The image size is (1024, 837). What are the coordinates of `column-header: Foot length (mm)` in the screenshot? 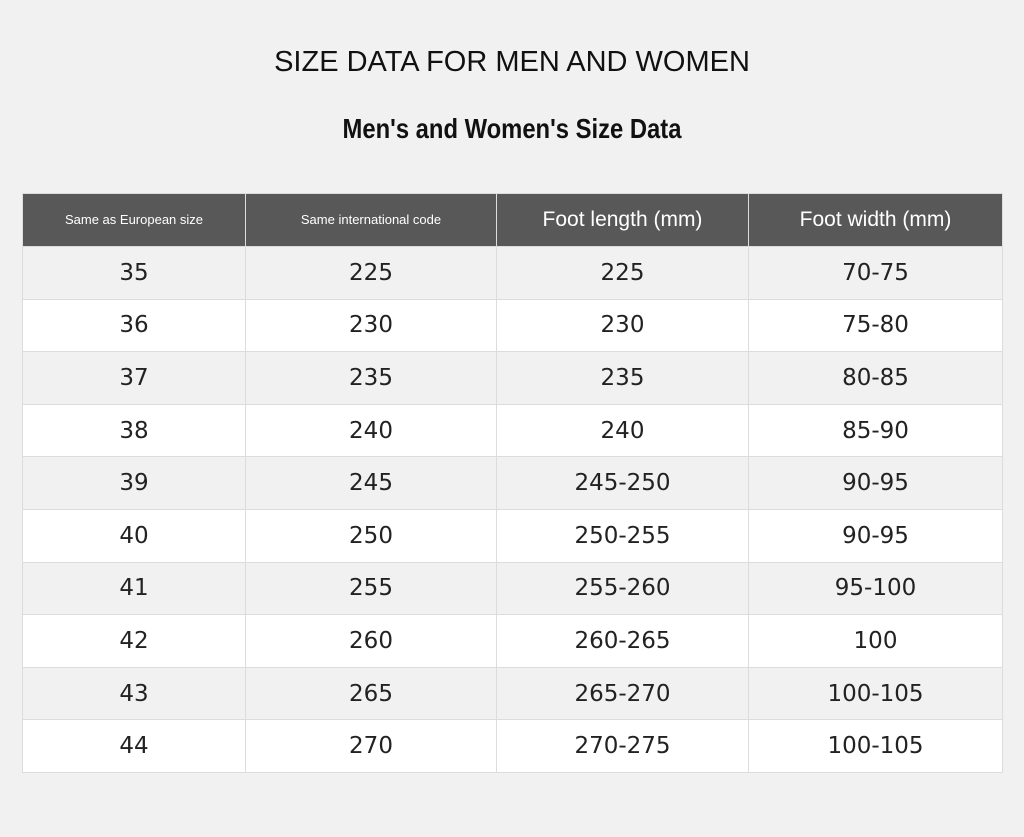 It's located at (622, 220).